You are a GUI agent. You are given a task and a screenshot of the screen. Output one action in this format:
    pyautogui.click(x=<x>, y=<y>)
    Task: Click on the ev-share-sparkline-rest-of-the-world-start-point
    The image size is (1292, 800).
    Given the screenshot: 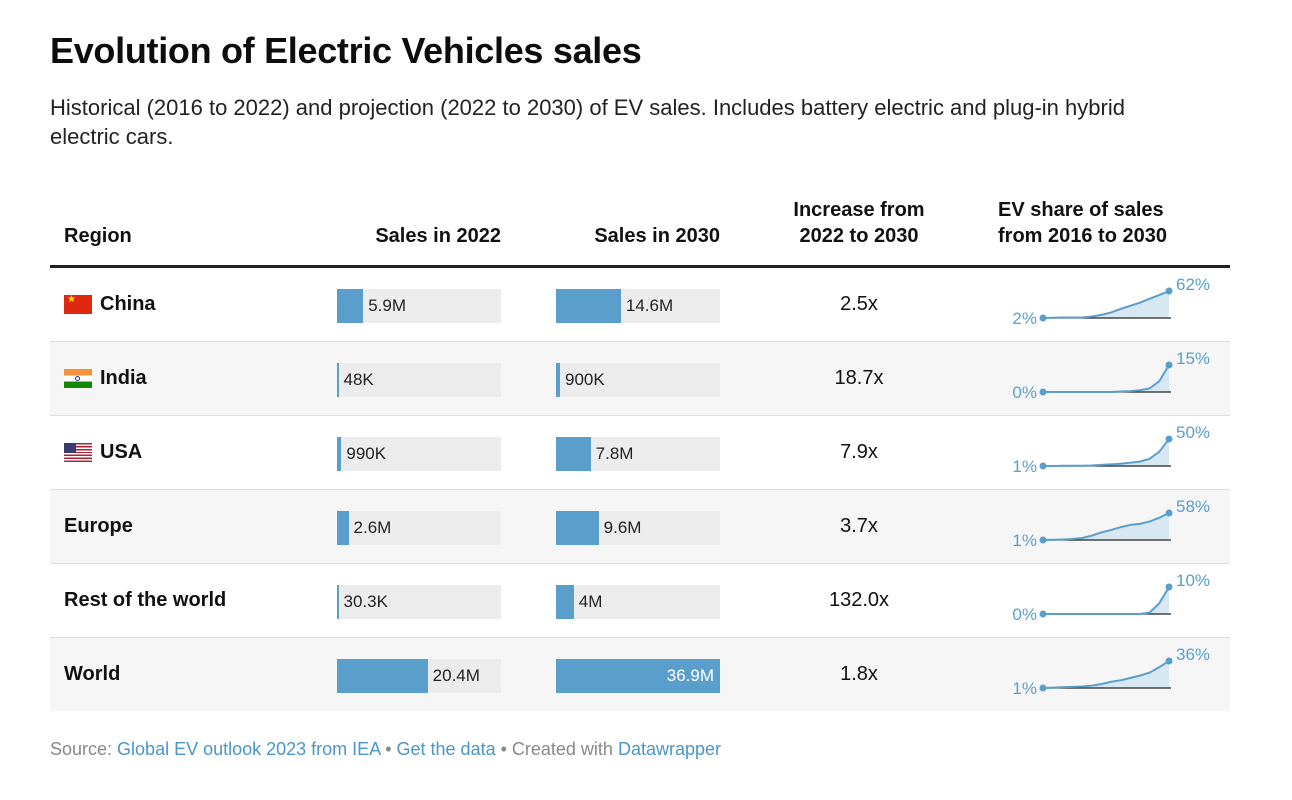 What is the action you would take?
    pyautogui.click(x=1043, y=614)
    